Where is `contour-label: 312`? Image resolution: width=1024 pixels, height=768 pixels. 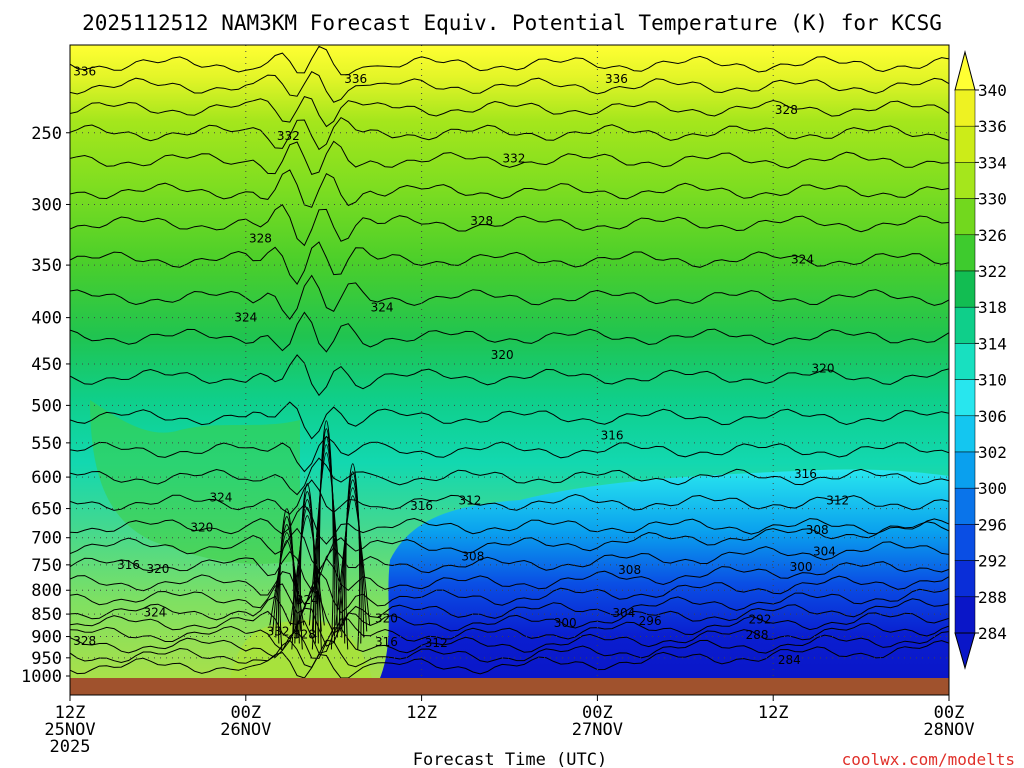 contour-label: 312 is located at coordinates (469, 501).